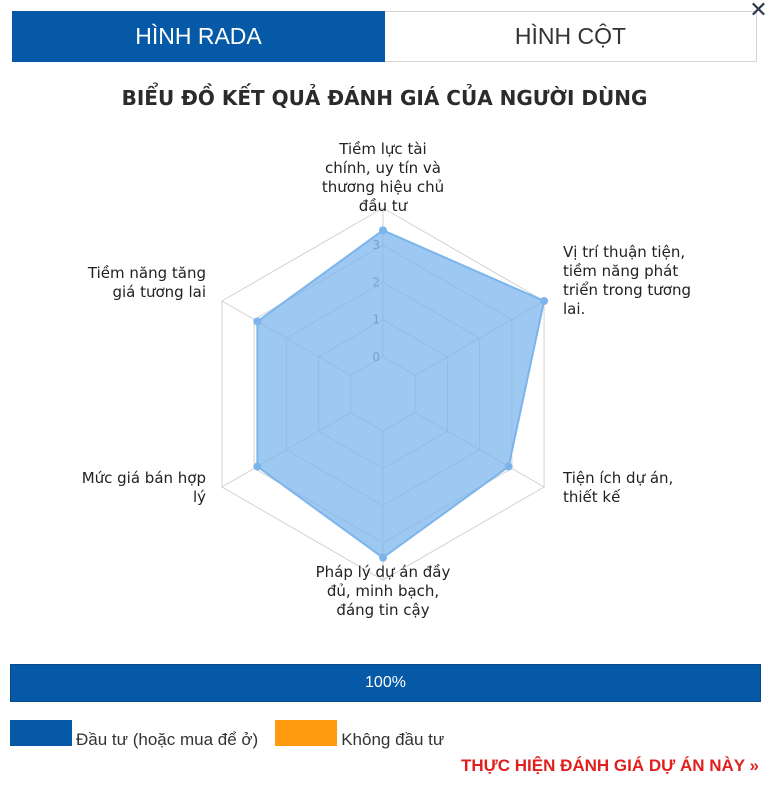 This screenshot has width=769, height=792. I want to click on close-icon: ✕, so click(758, 11).